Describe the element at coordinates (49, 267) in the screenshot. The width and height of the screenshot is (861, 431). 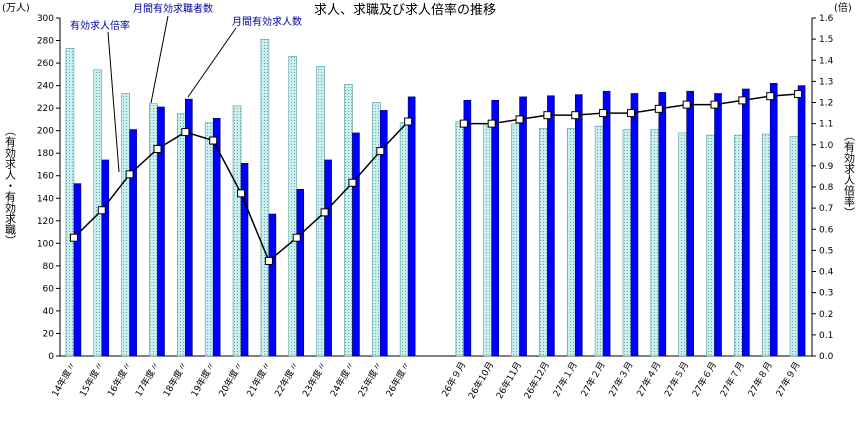
I see `y-tick-label: 80` at that location.